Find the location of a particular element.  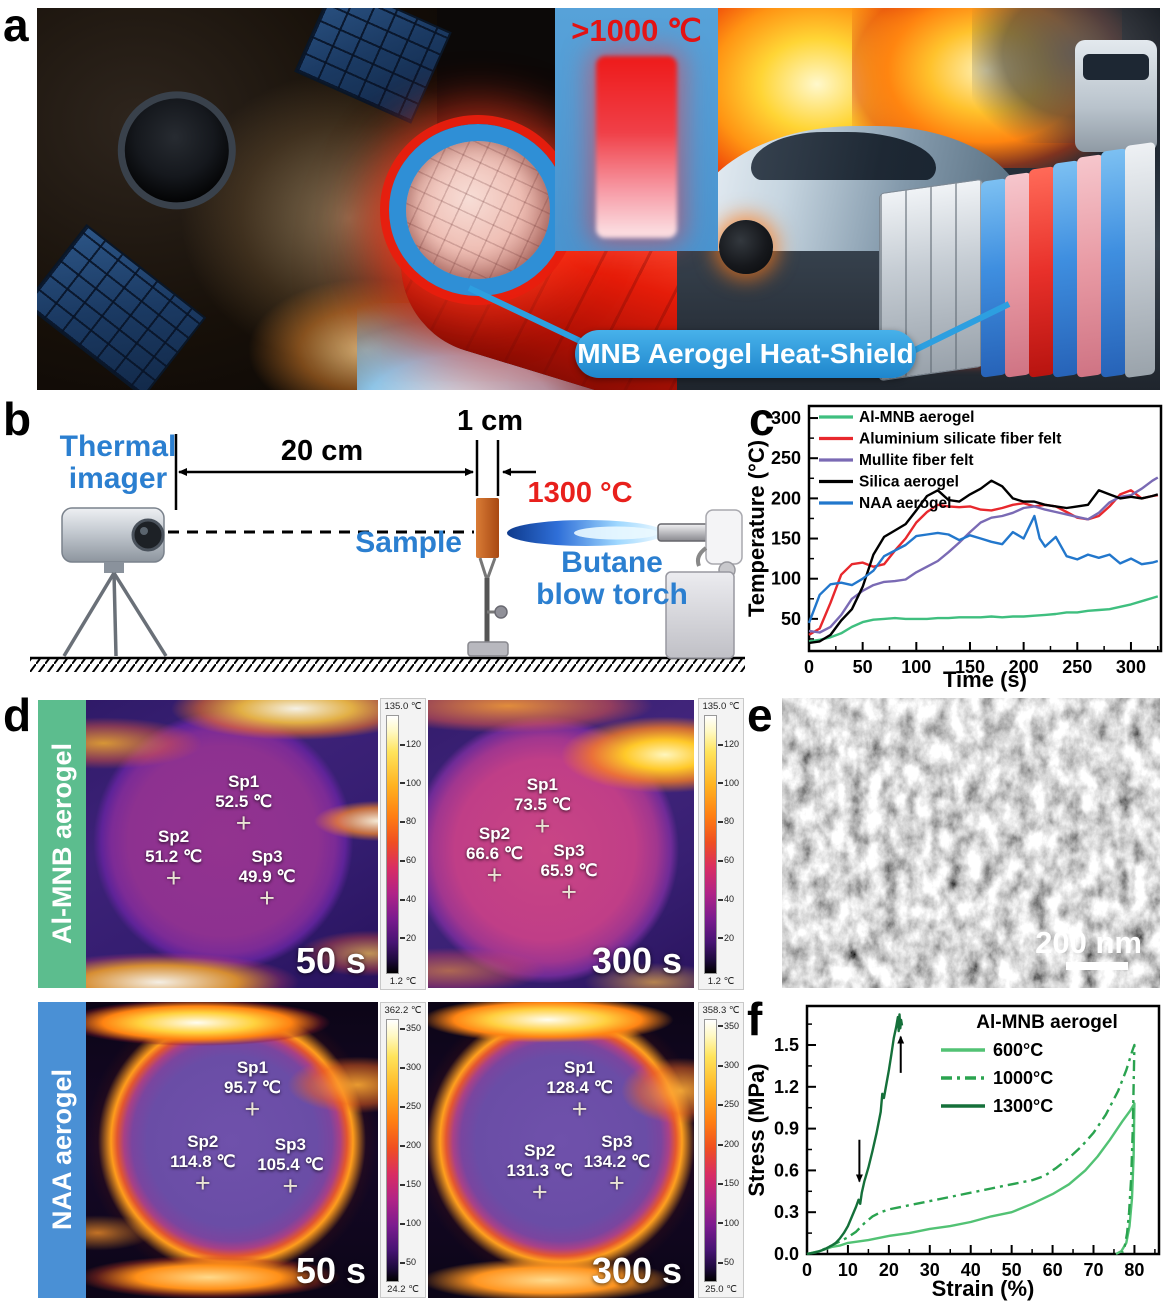

legend-item: NAA aerogel is located at coordinates (905, 503).